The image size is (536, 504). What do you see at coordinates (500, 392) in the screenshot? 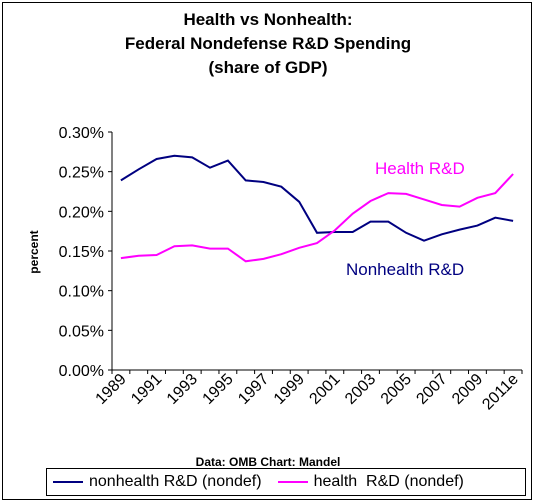
I see `x-tick-label: 2011e` at bounding box center [500, 392].